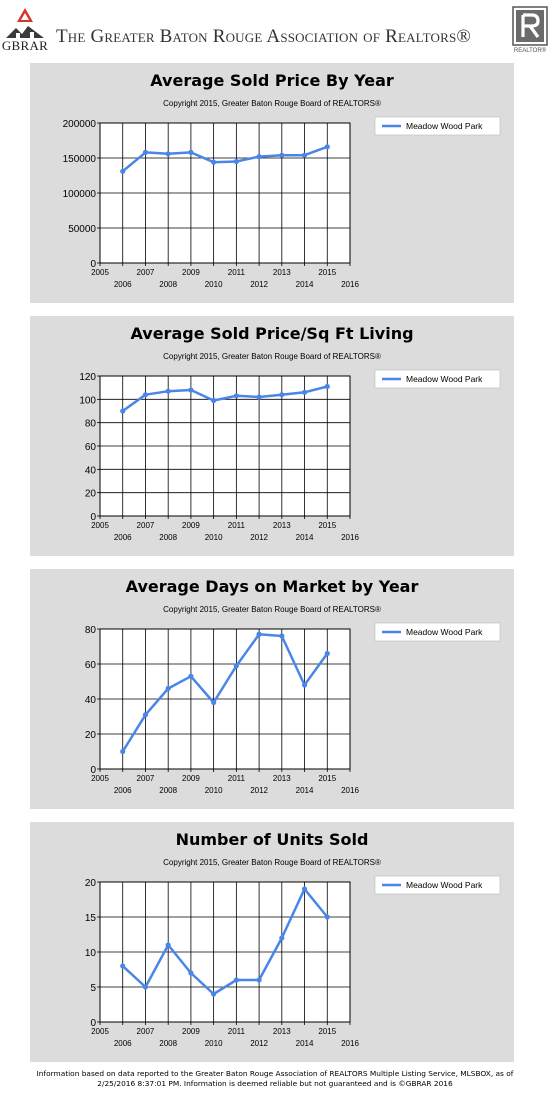 This screenshot has width=550, height=1095. Describe the element at coordinates (530, 50) in the screenshot. I see `realtor-logo-text: REALTOR®` at that location.